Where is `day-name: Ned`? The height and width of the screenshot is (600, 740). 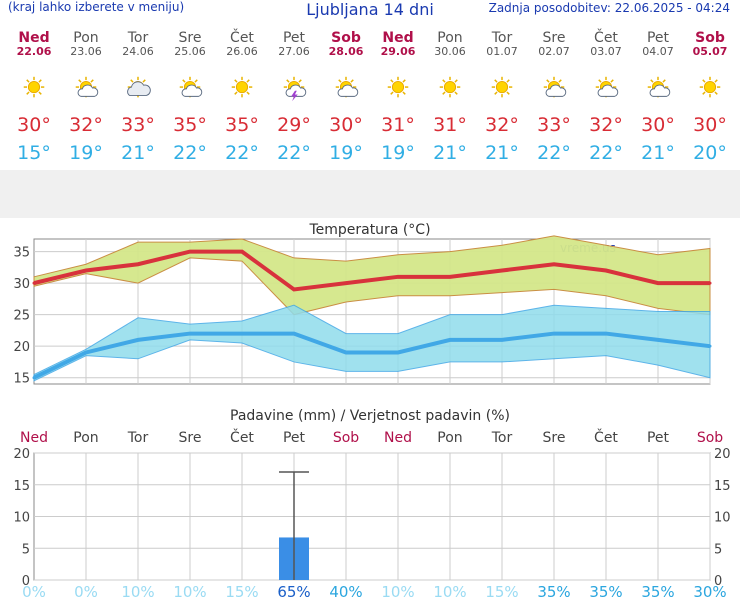 day-name: Ned is located at coordinates (34, 38).